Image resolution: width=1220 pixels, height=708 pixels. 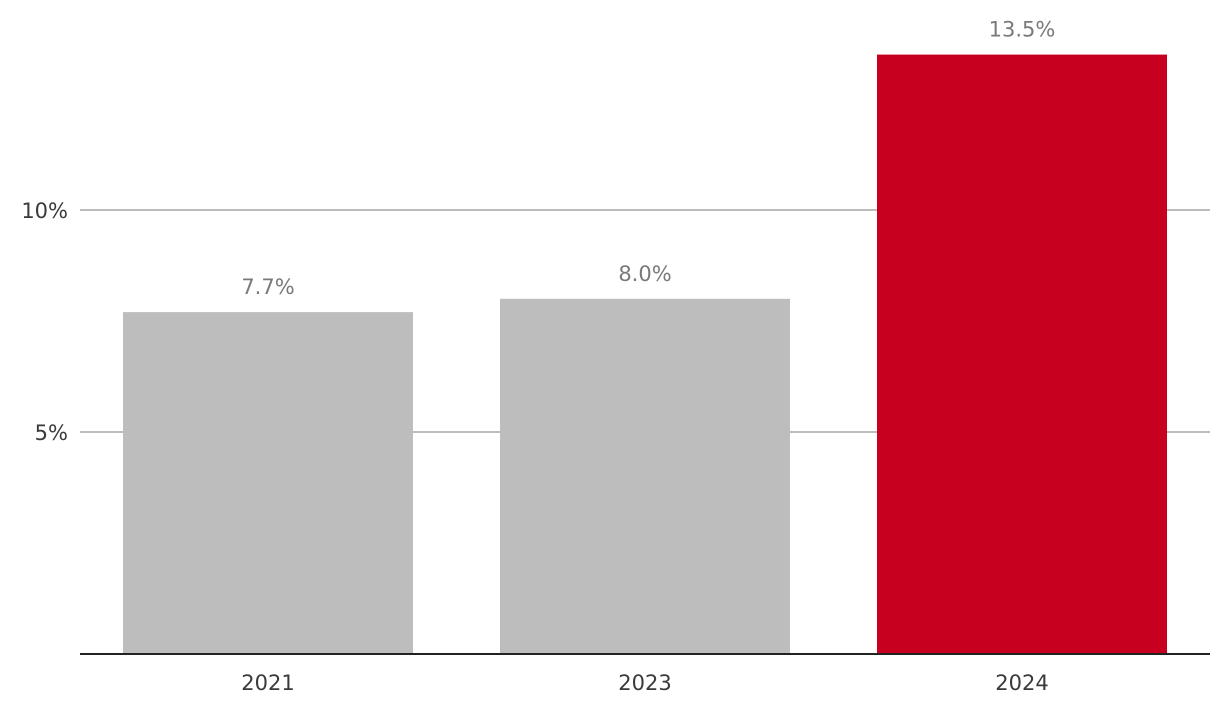 I want to click on y-axis-ticks: 5% 10%, so click(x=44, y=322).